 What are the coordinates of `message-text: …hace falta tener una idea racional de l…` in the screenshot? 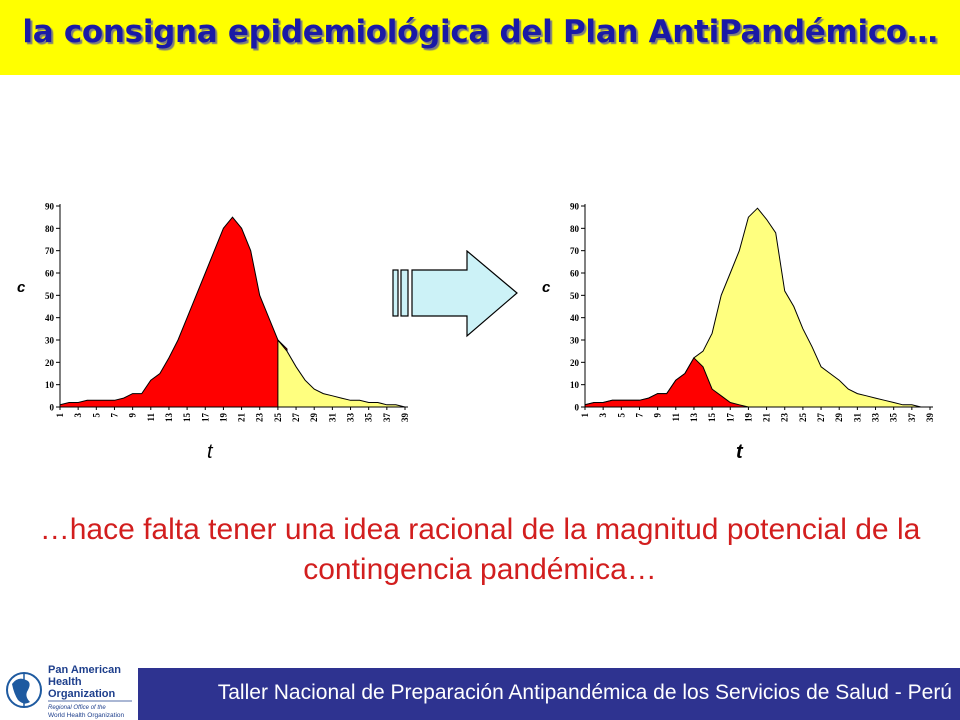 It's located at (480, 549).